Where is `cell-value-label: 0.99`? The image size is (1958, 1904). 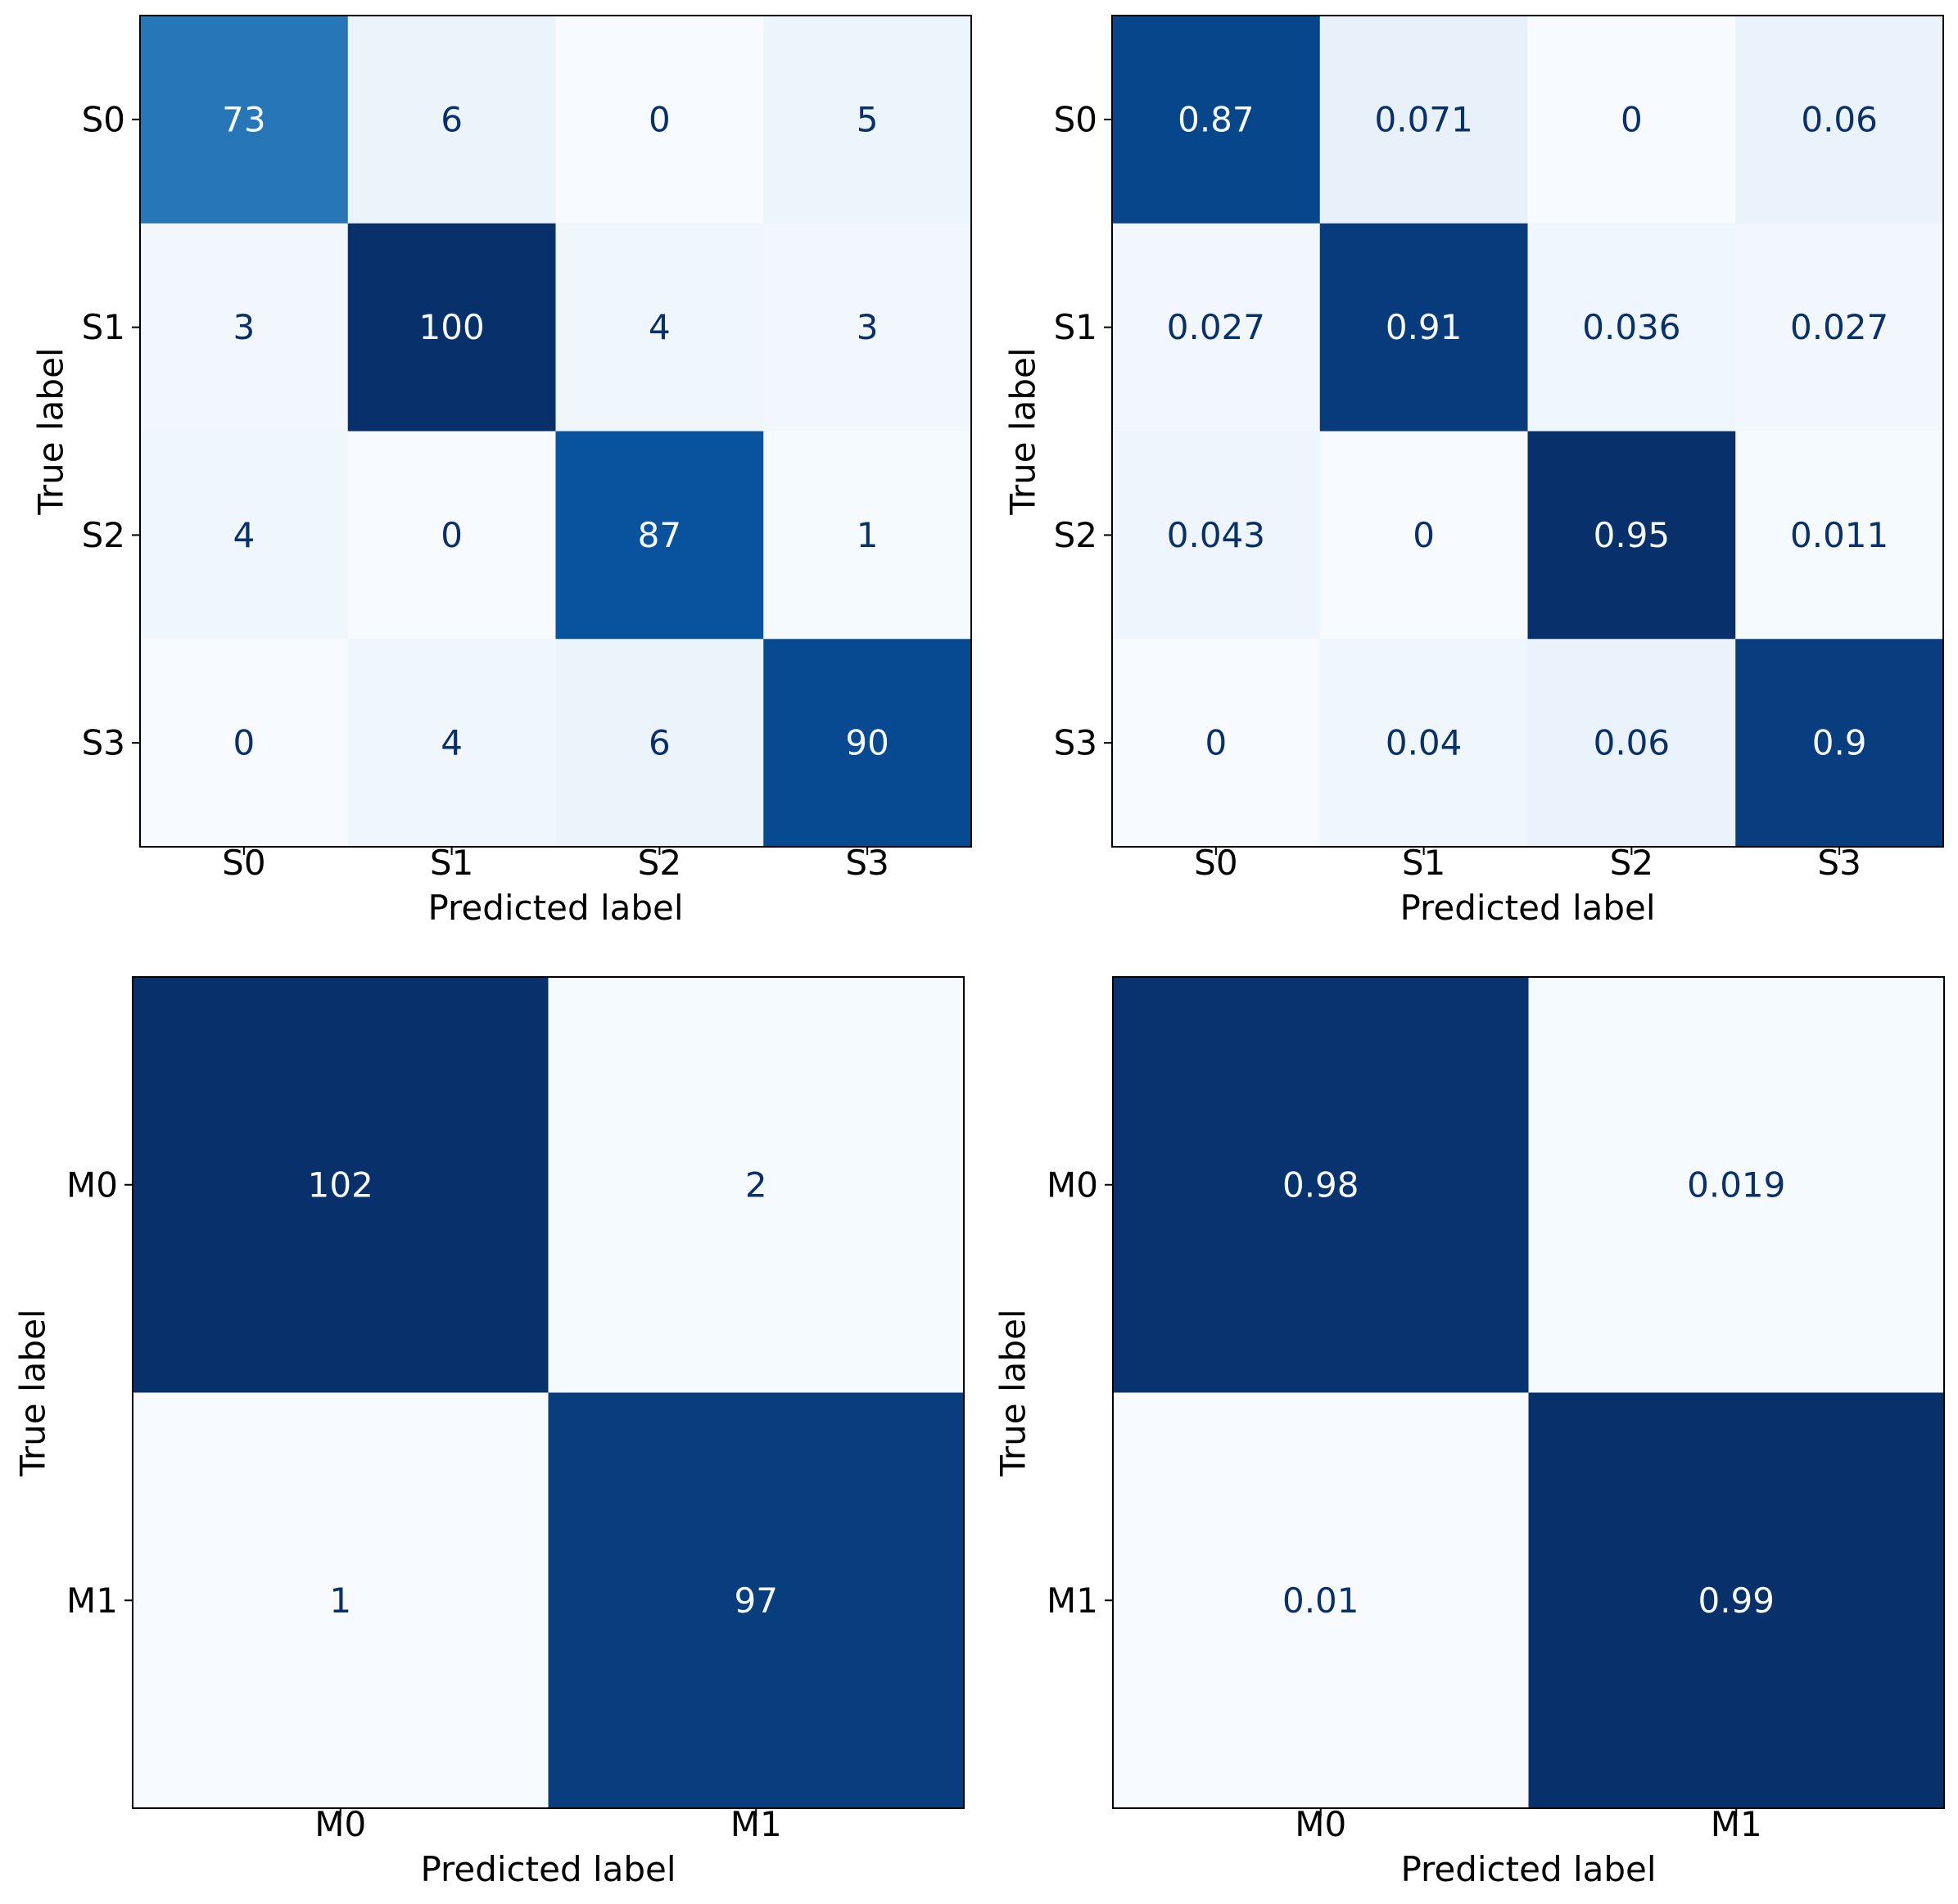 cell-value-label: 0.99 is located at coordinates (1737, 1601).